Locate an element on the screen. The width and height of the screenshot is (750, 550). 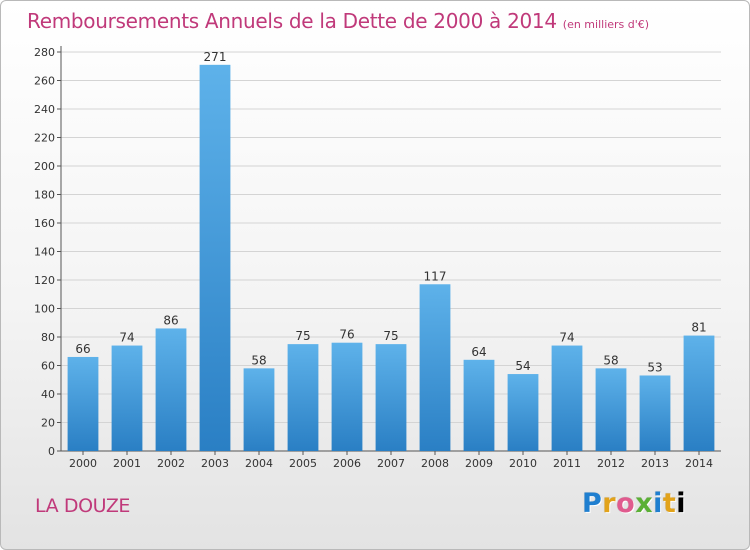
chart-unit: (en milliers d'€) is located at coordinates (606, 24).